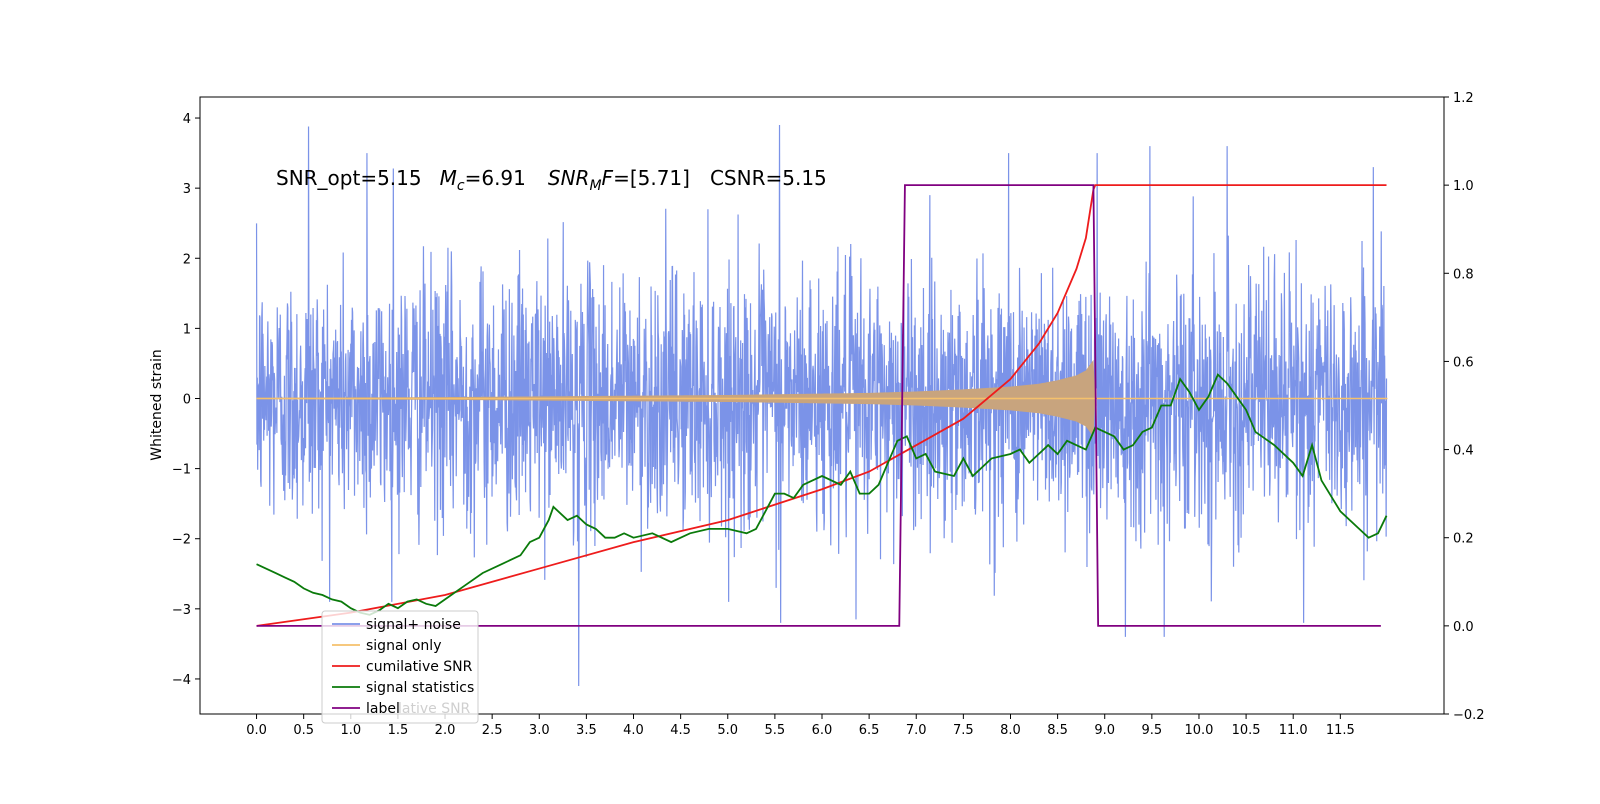 Image resolution: width=1600 pixels, height=804 pixels. What do you see at coordinates (539, 730) in the screenshot?
I see `x-tick-label: 3.0` at bounding box center [539, 730].